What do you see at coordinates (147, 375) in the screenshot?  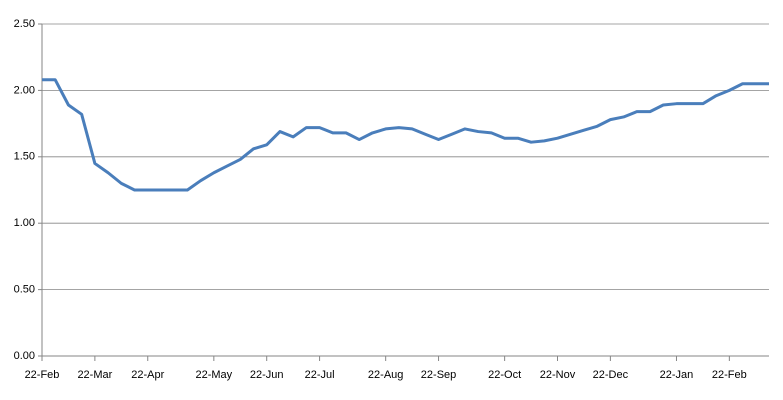 I see `x-tick-label: 22-Apr` at bounding box center [147, 375].